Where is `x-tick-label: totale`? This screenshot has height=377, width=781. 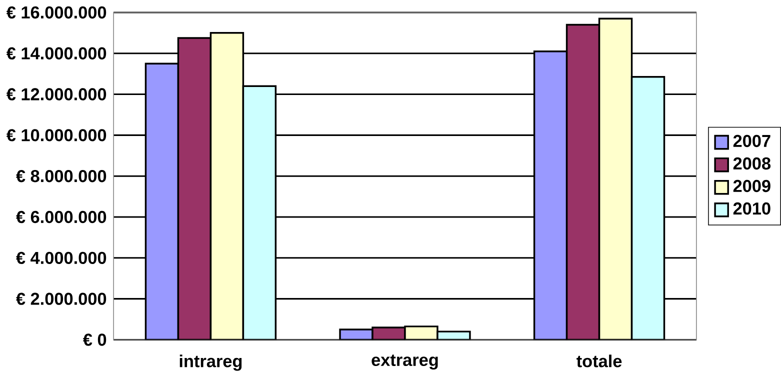
x-tick-label: totale is located at coordinates (599, 361).